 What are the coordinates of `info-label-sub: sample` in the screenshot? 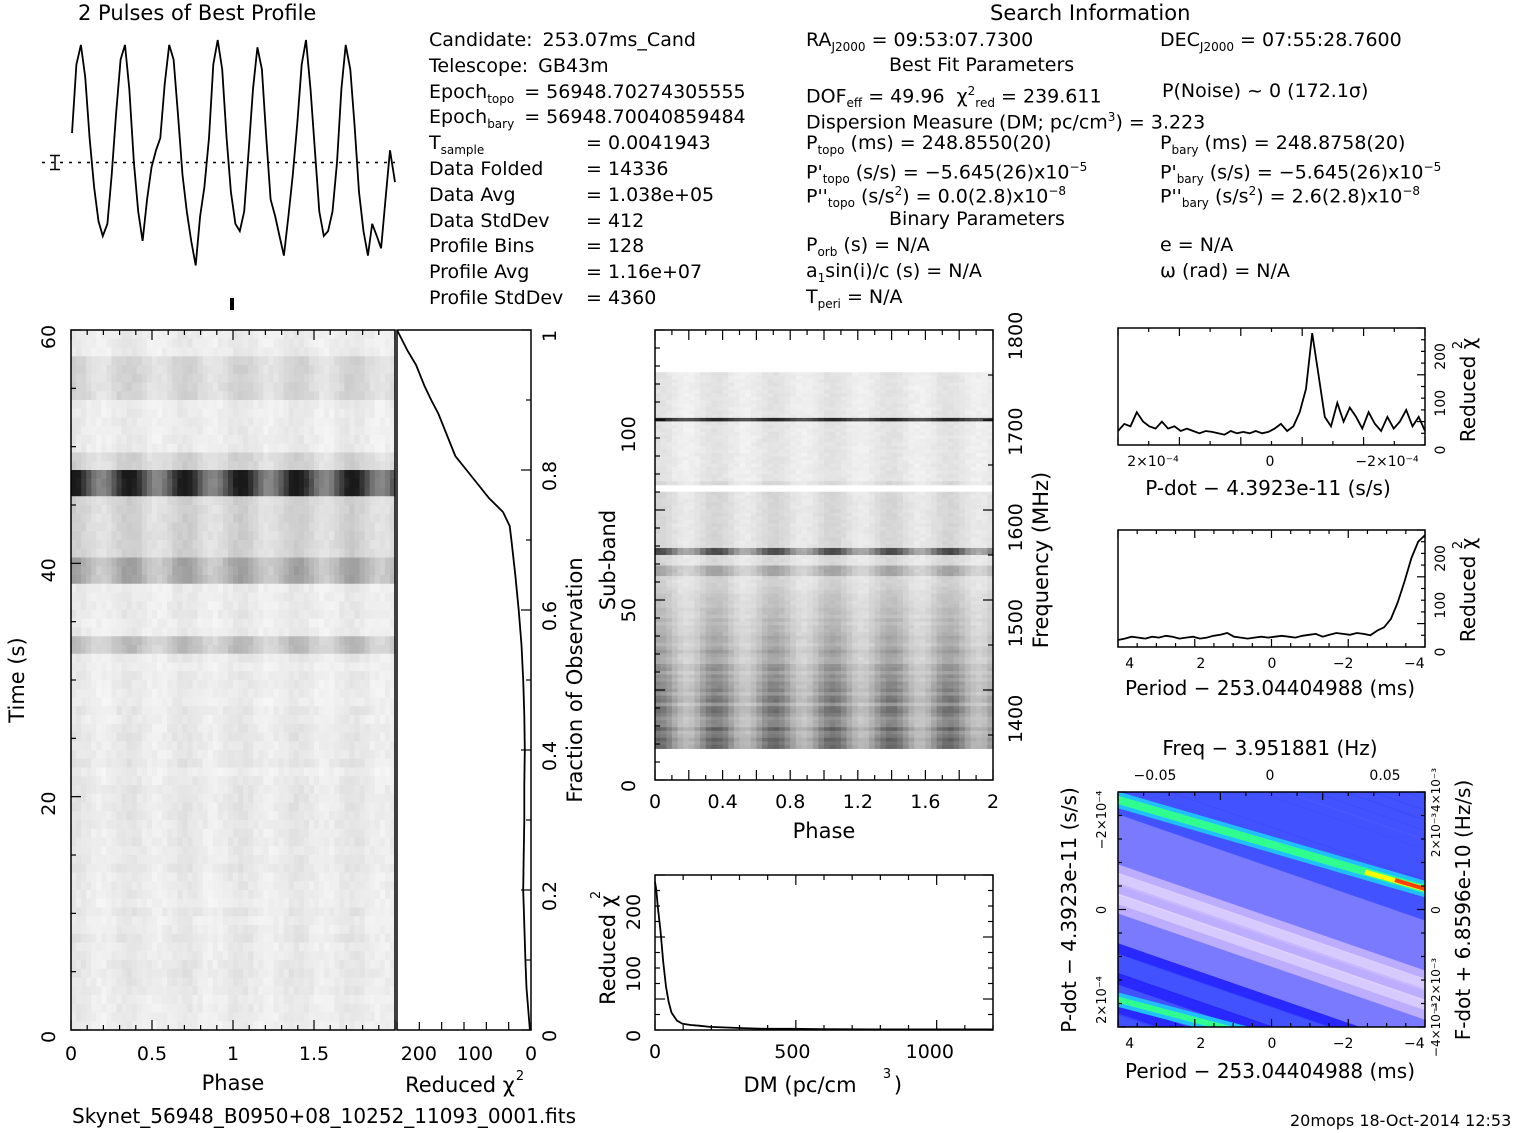 It's located at (462, 149).